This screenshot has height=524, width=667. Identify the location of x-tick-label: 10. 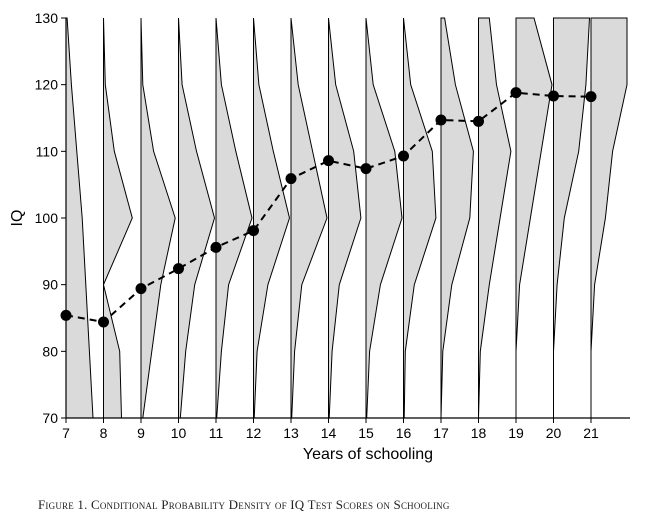
(179, 433).